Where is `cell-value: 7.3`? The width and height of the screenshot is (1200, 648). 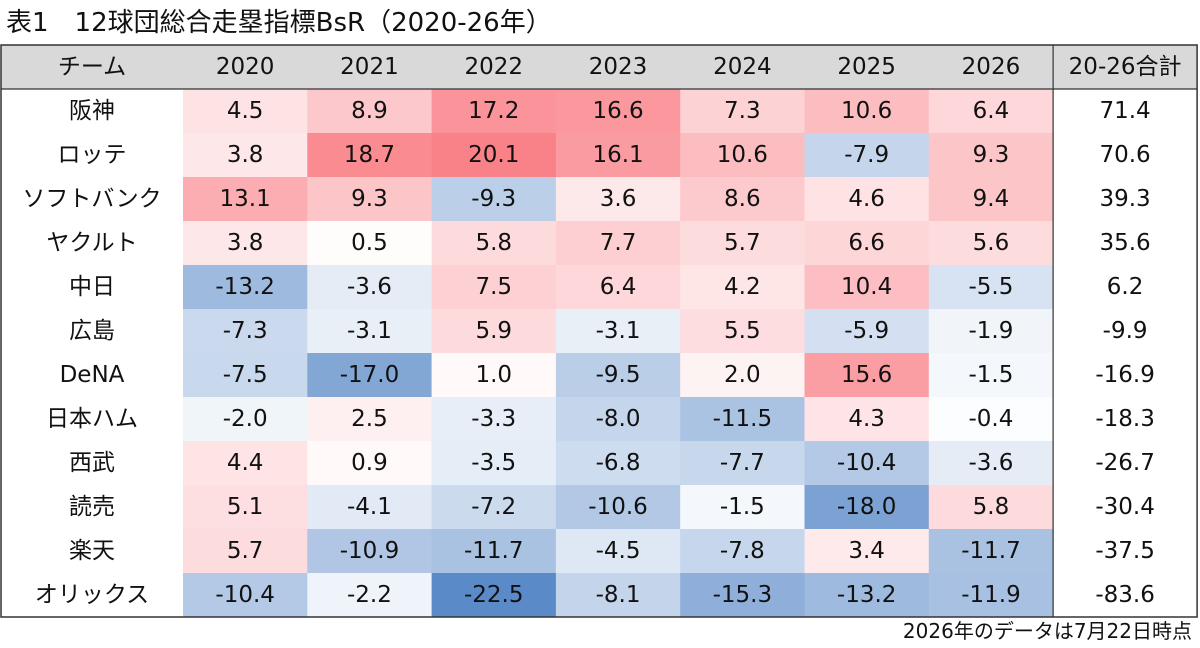
cell-value: 7.3 is located at coordinates (742, 111).